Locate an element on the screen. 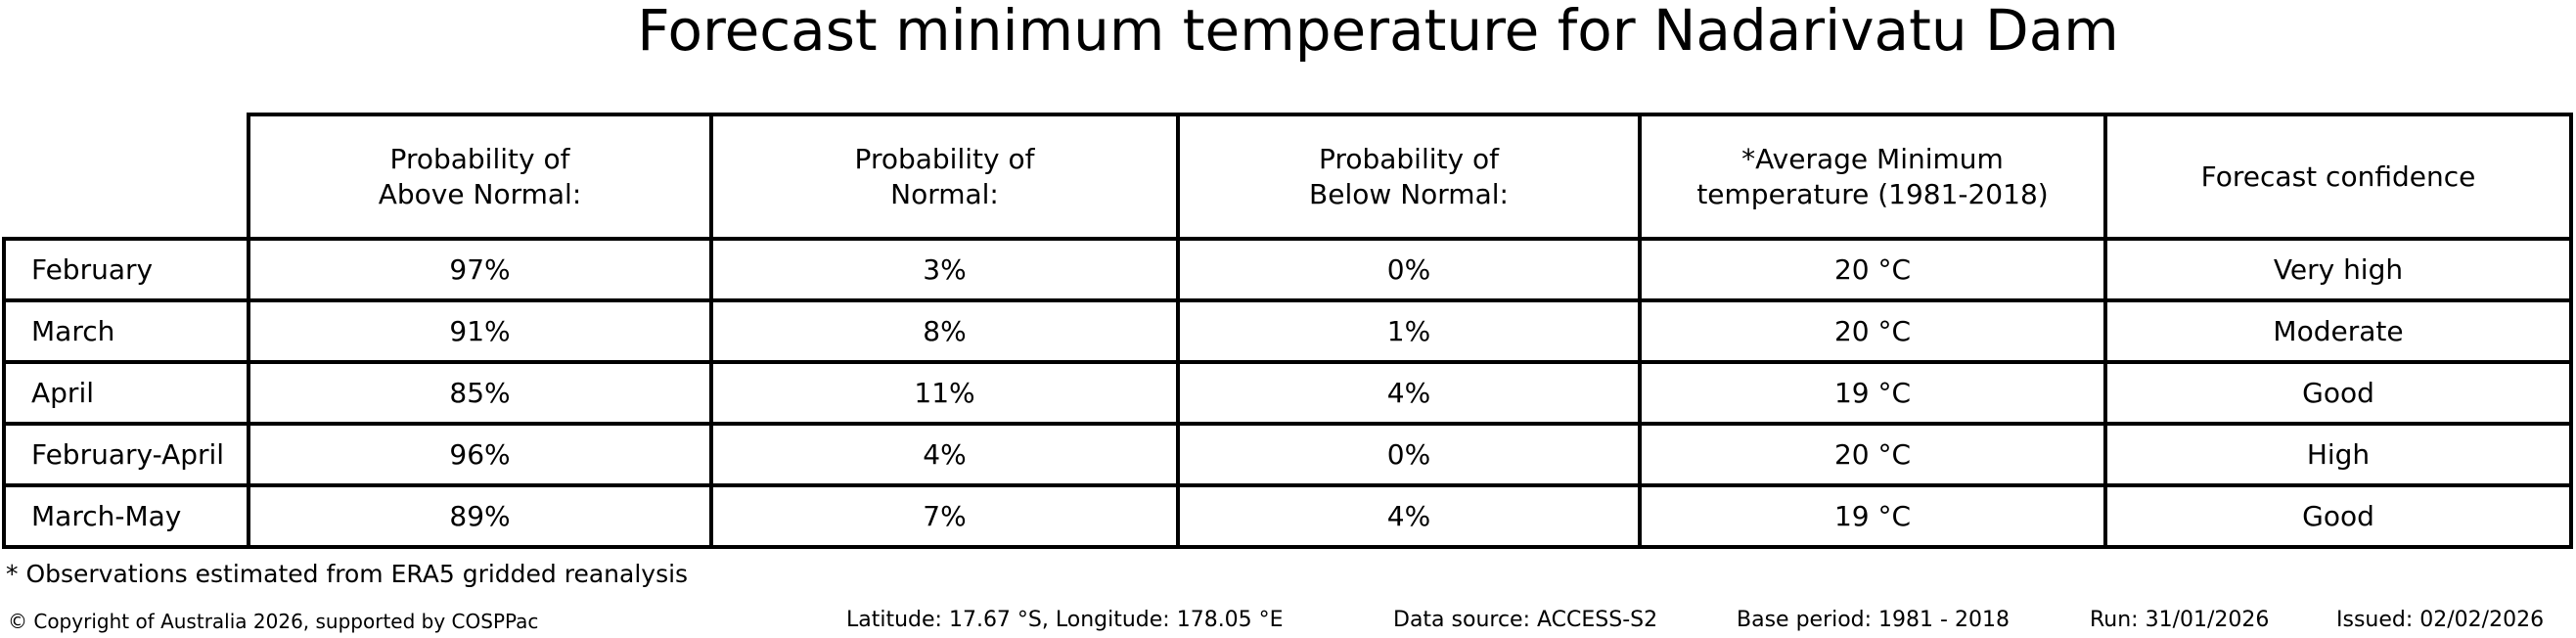  col-header-above-normal: Probability of Above Normal: is located at coordinates (480, 177).